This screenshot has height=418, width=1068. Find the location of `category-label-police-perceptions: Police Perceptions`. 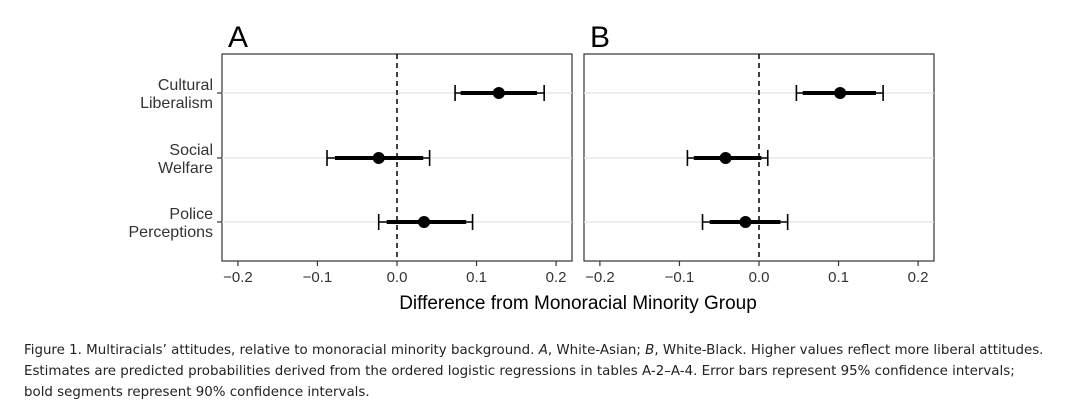

category-label-police-perceptions: Police Perceptions is located at coordinates (171, 223).